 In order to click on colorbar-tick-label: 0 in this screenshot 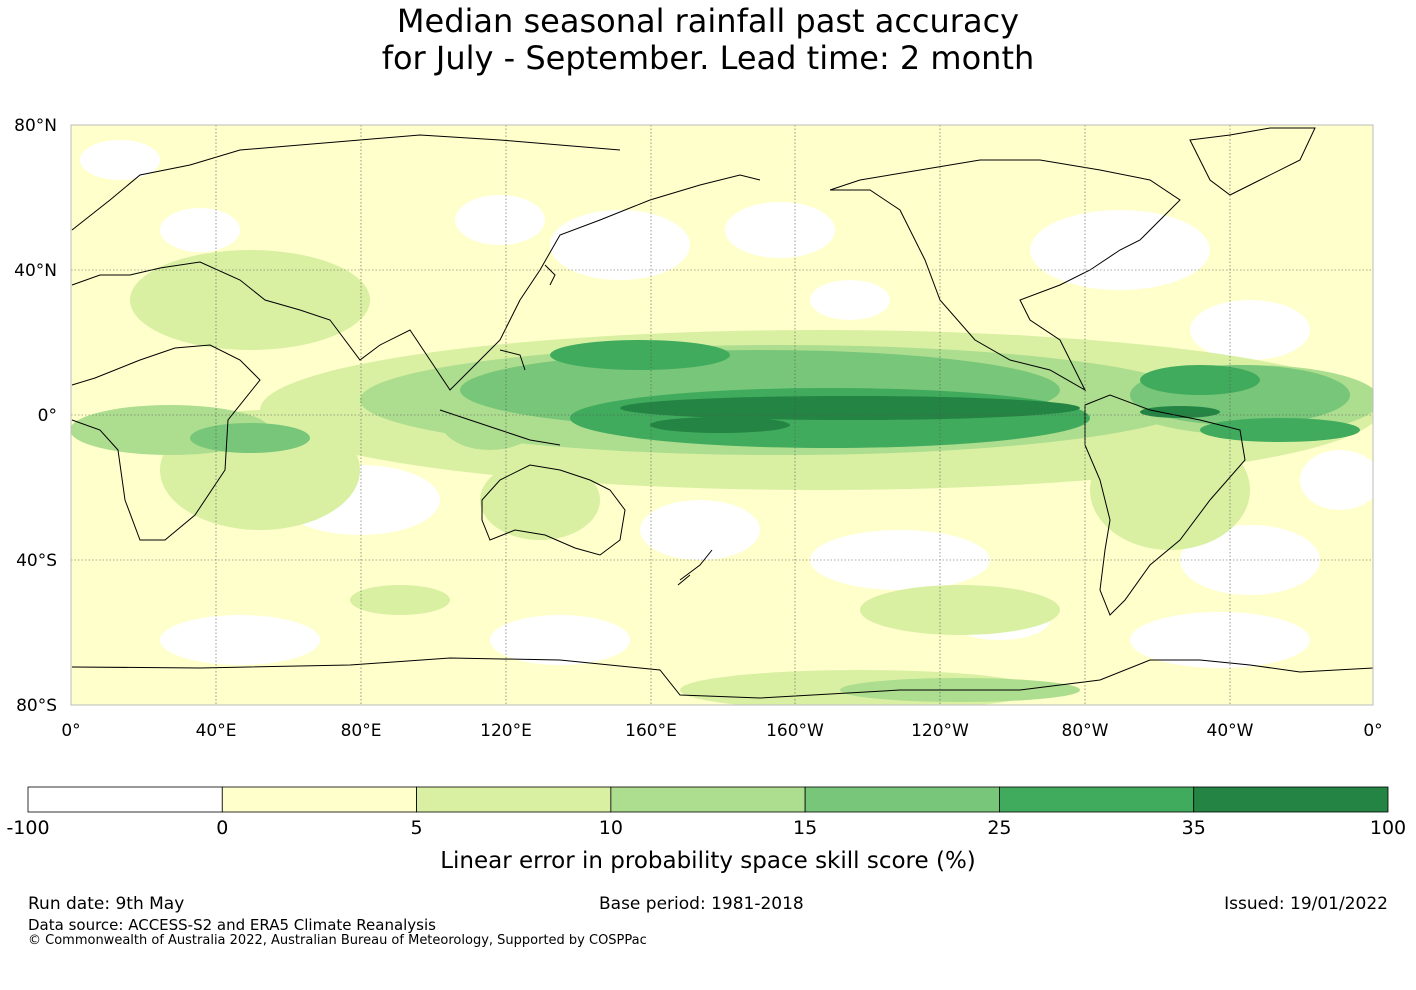, I will do `click(222, 828)`.